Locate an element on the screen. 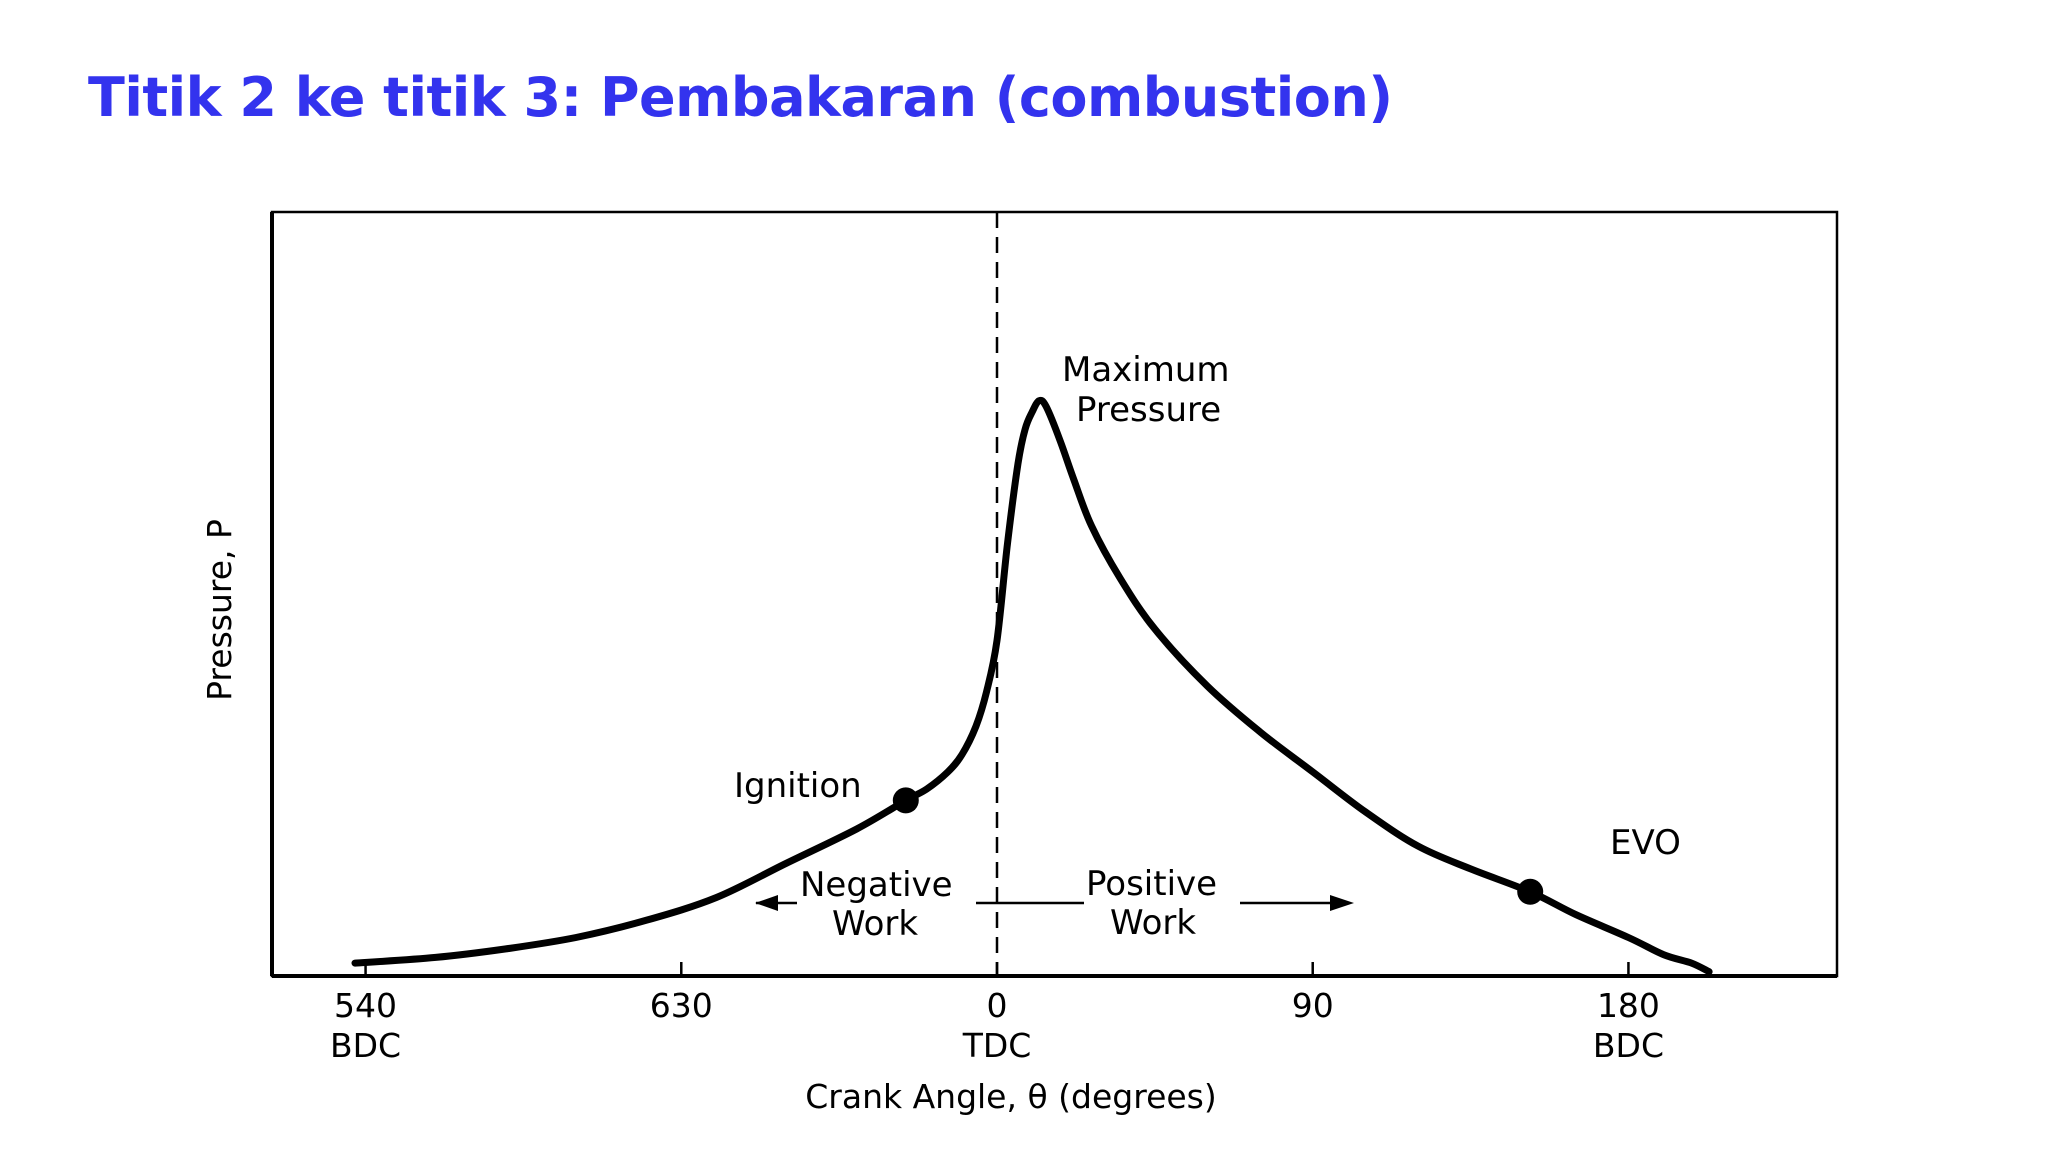 This screenshot has height=1152, width=2048. max-pressure-label: Maximum is located at coordinates (1146, 370).